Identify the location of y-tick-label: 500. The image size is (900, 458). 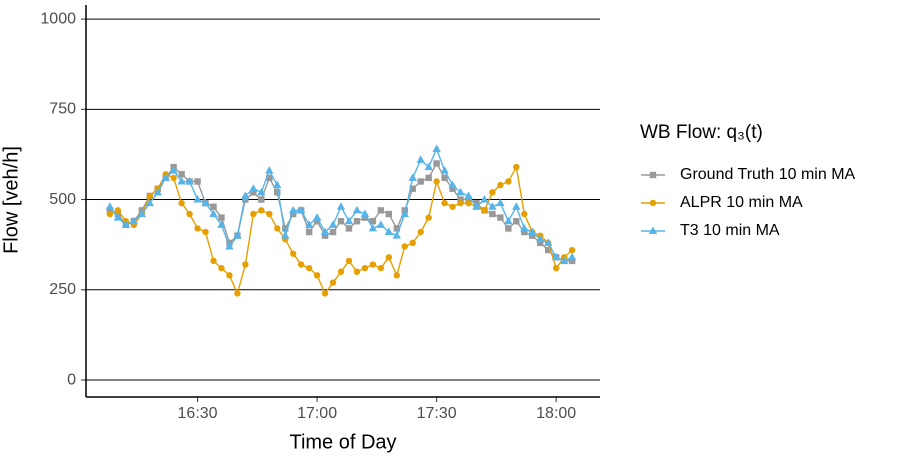
(62, 199).